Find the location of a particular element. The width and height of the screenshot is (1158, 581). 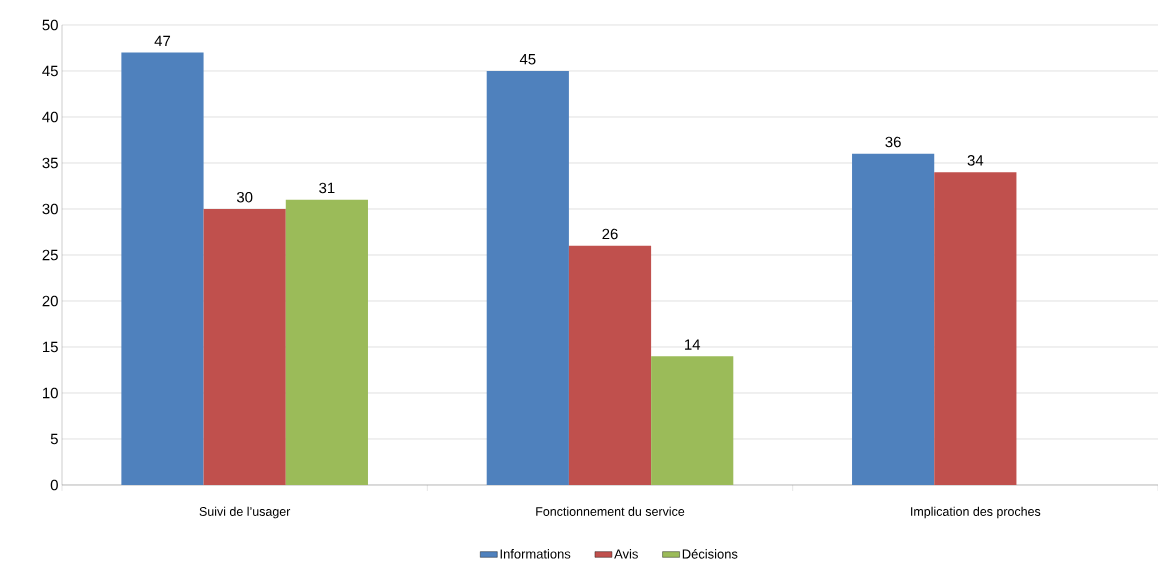

y-tick-label: 45 is located at coordinates (50, 71).